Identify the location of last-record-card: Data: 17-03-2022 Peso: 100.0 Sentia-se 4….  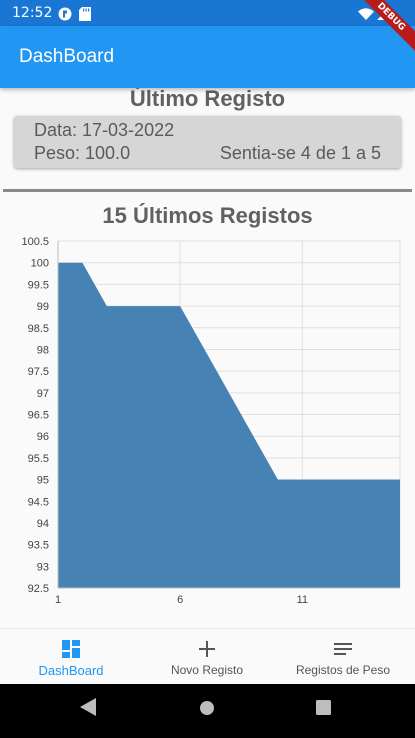
(207, 142).